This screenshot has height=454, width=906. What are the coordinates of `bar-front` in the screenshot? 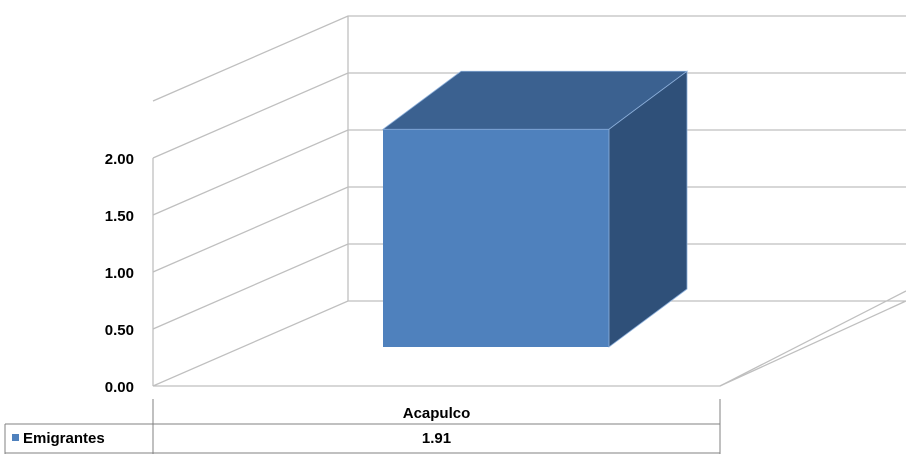 It's located at (496, 238).